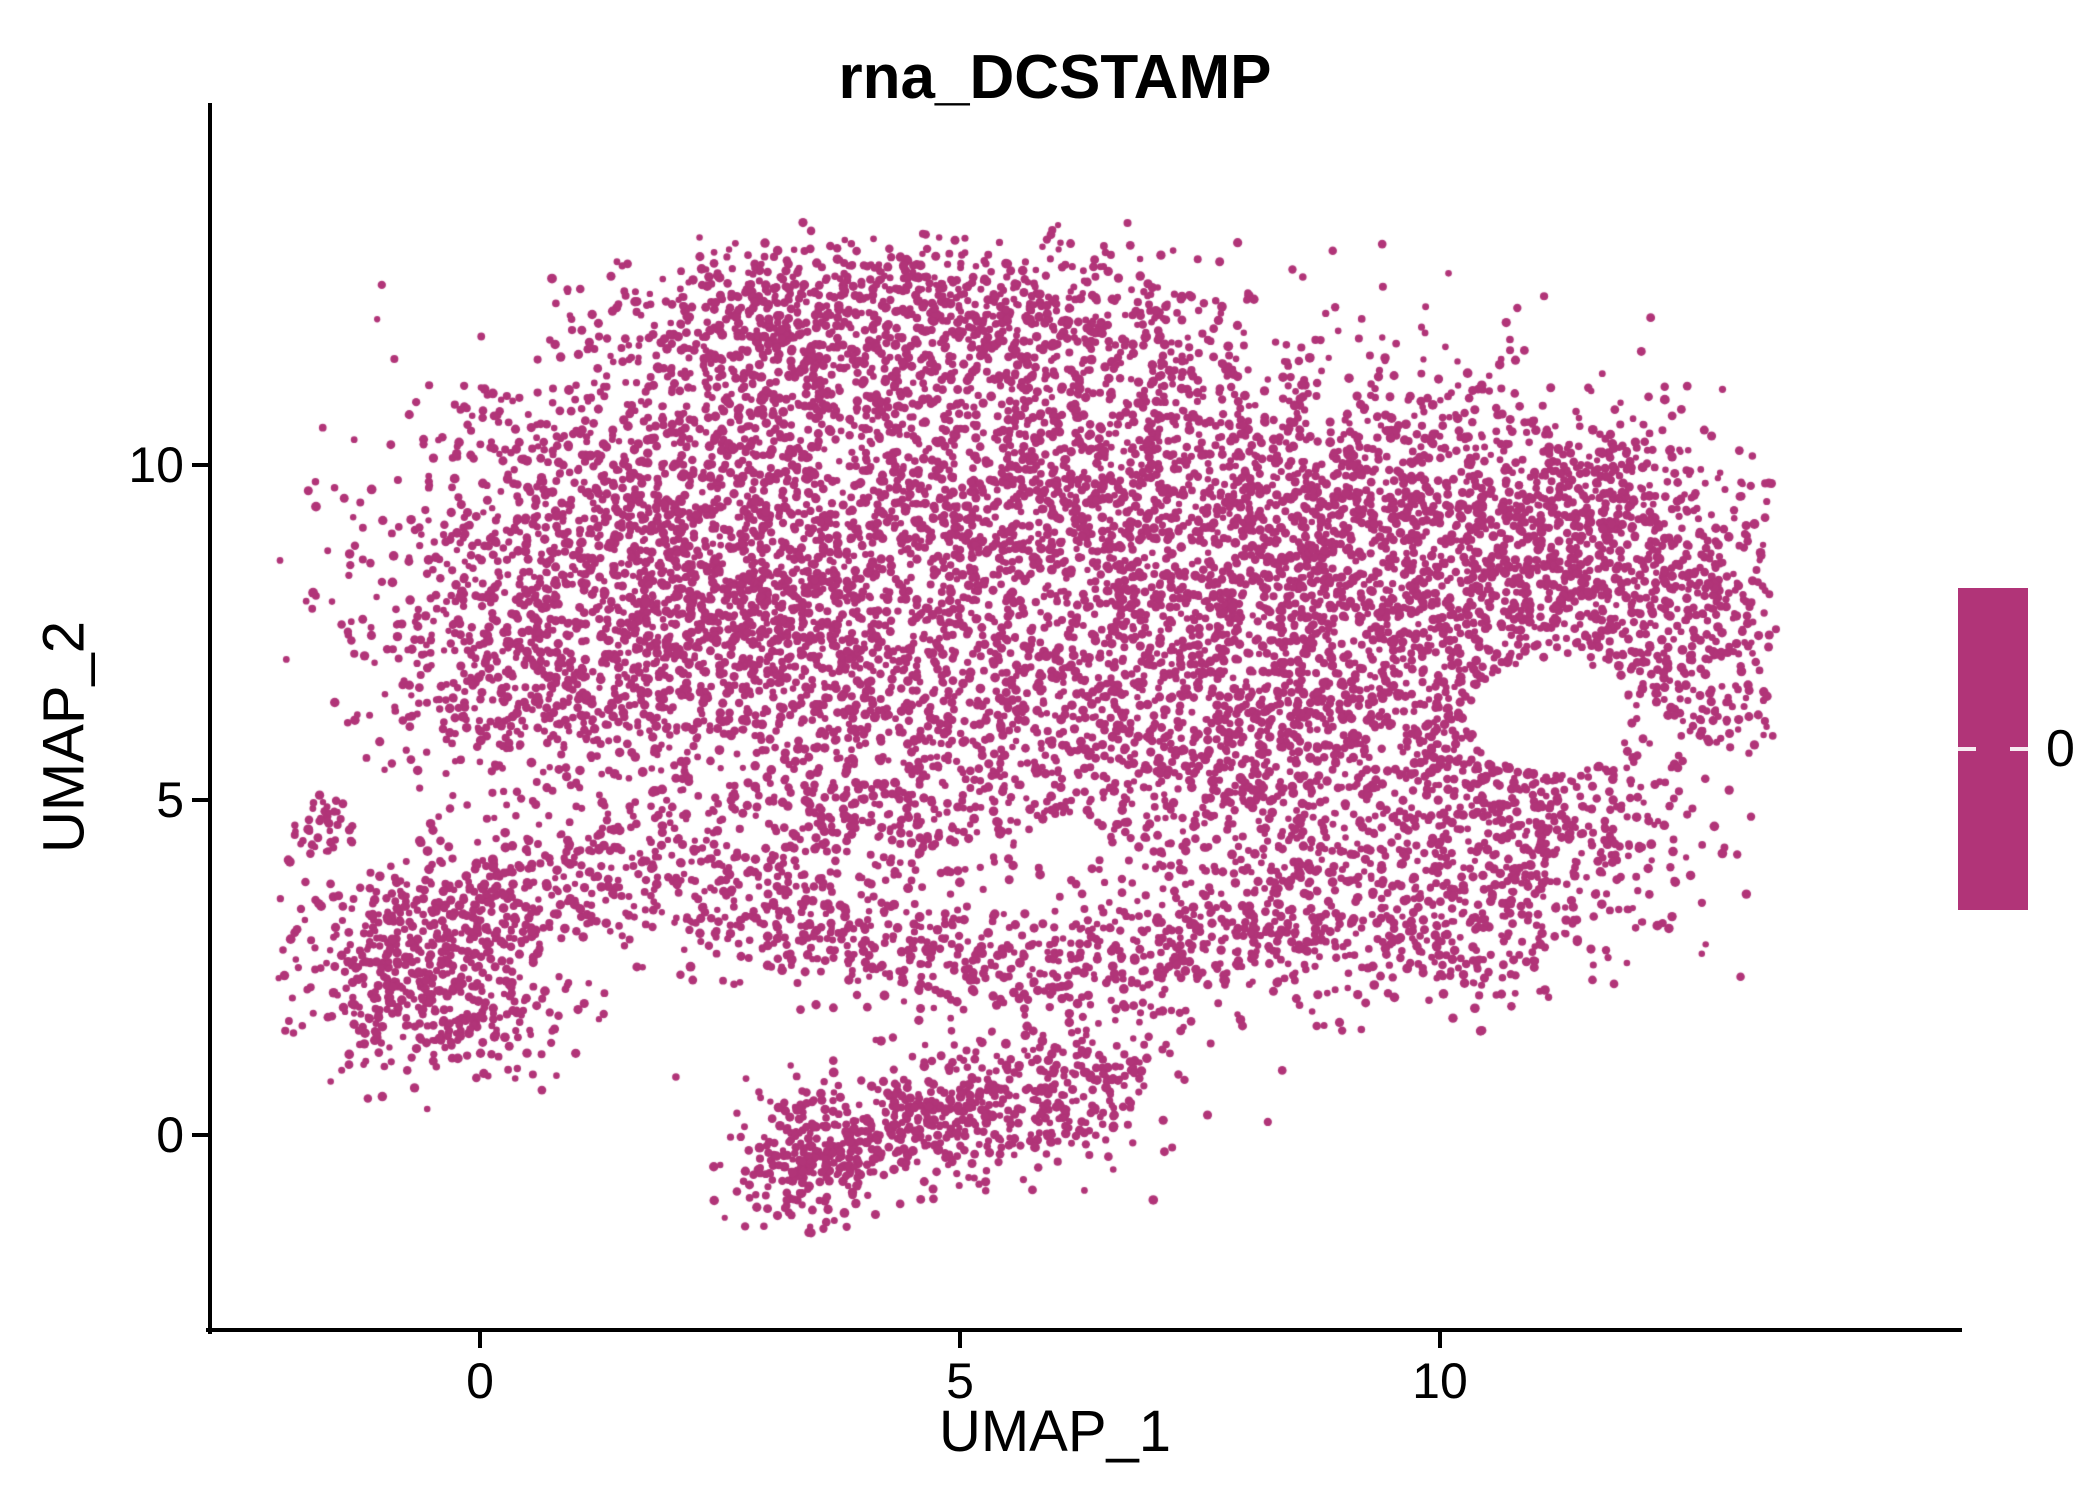 The width and height of the screenshot is (2100, 1500). What do you see at coordinates (960, 1381) in the screenshot?
I see `x-tick-label: 5` at bounding box center [960, 1381].